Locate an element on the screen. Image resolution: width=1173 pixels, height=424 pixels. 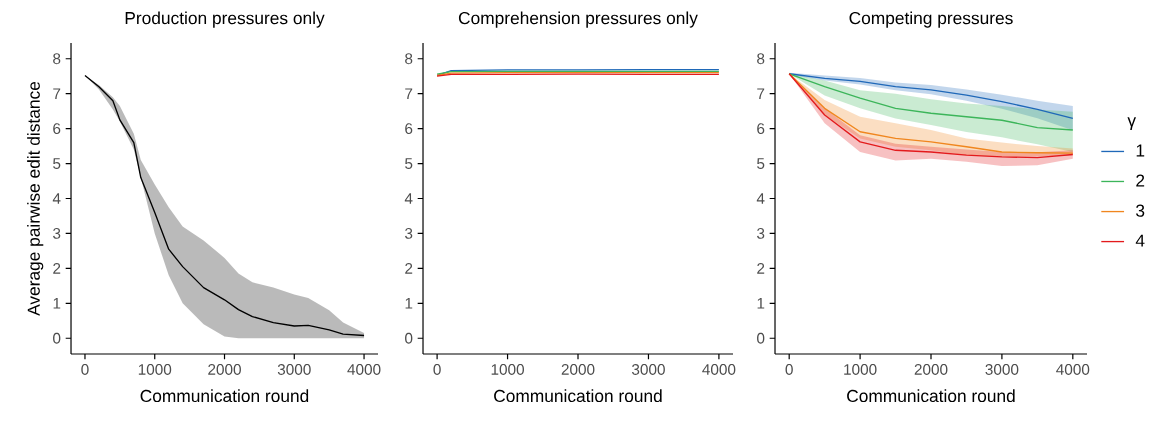
legend-label: 2 is located at coordinates (1140, 180).